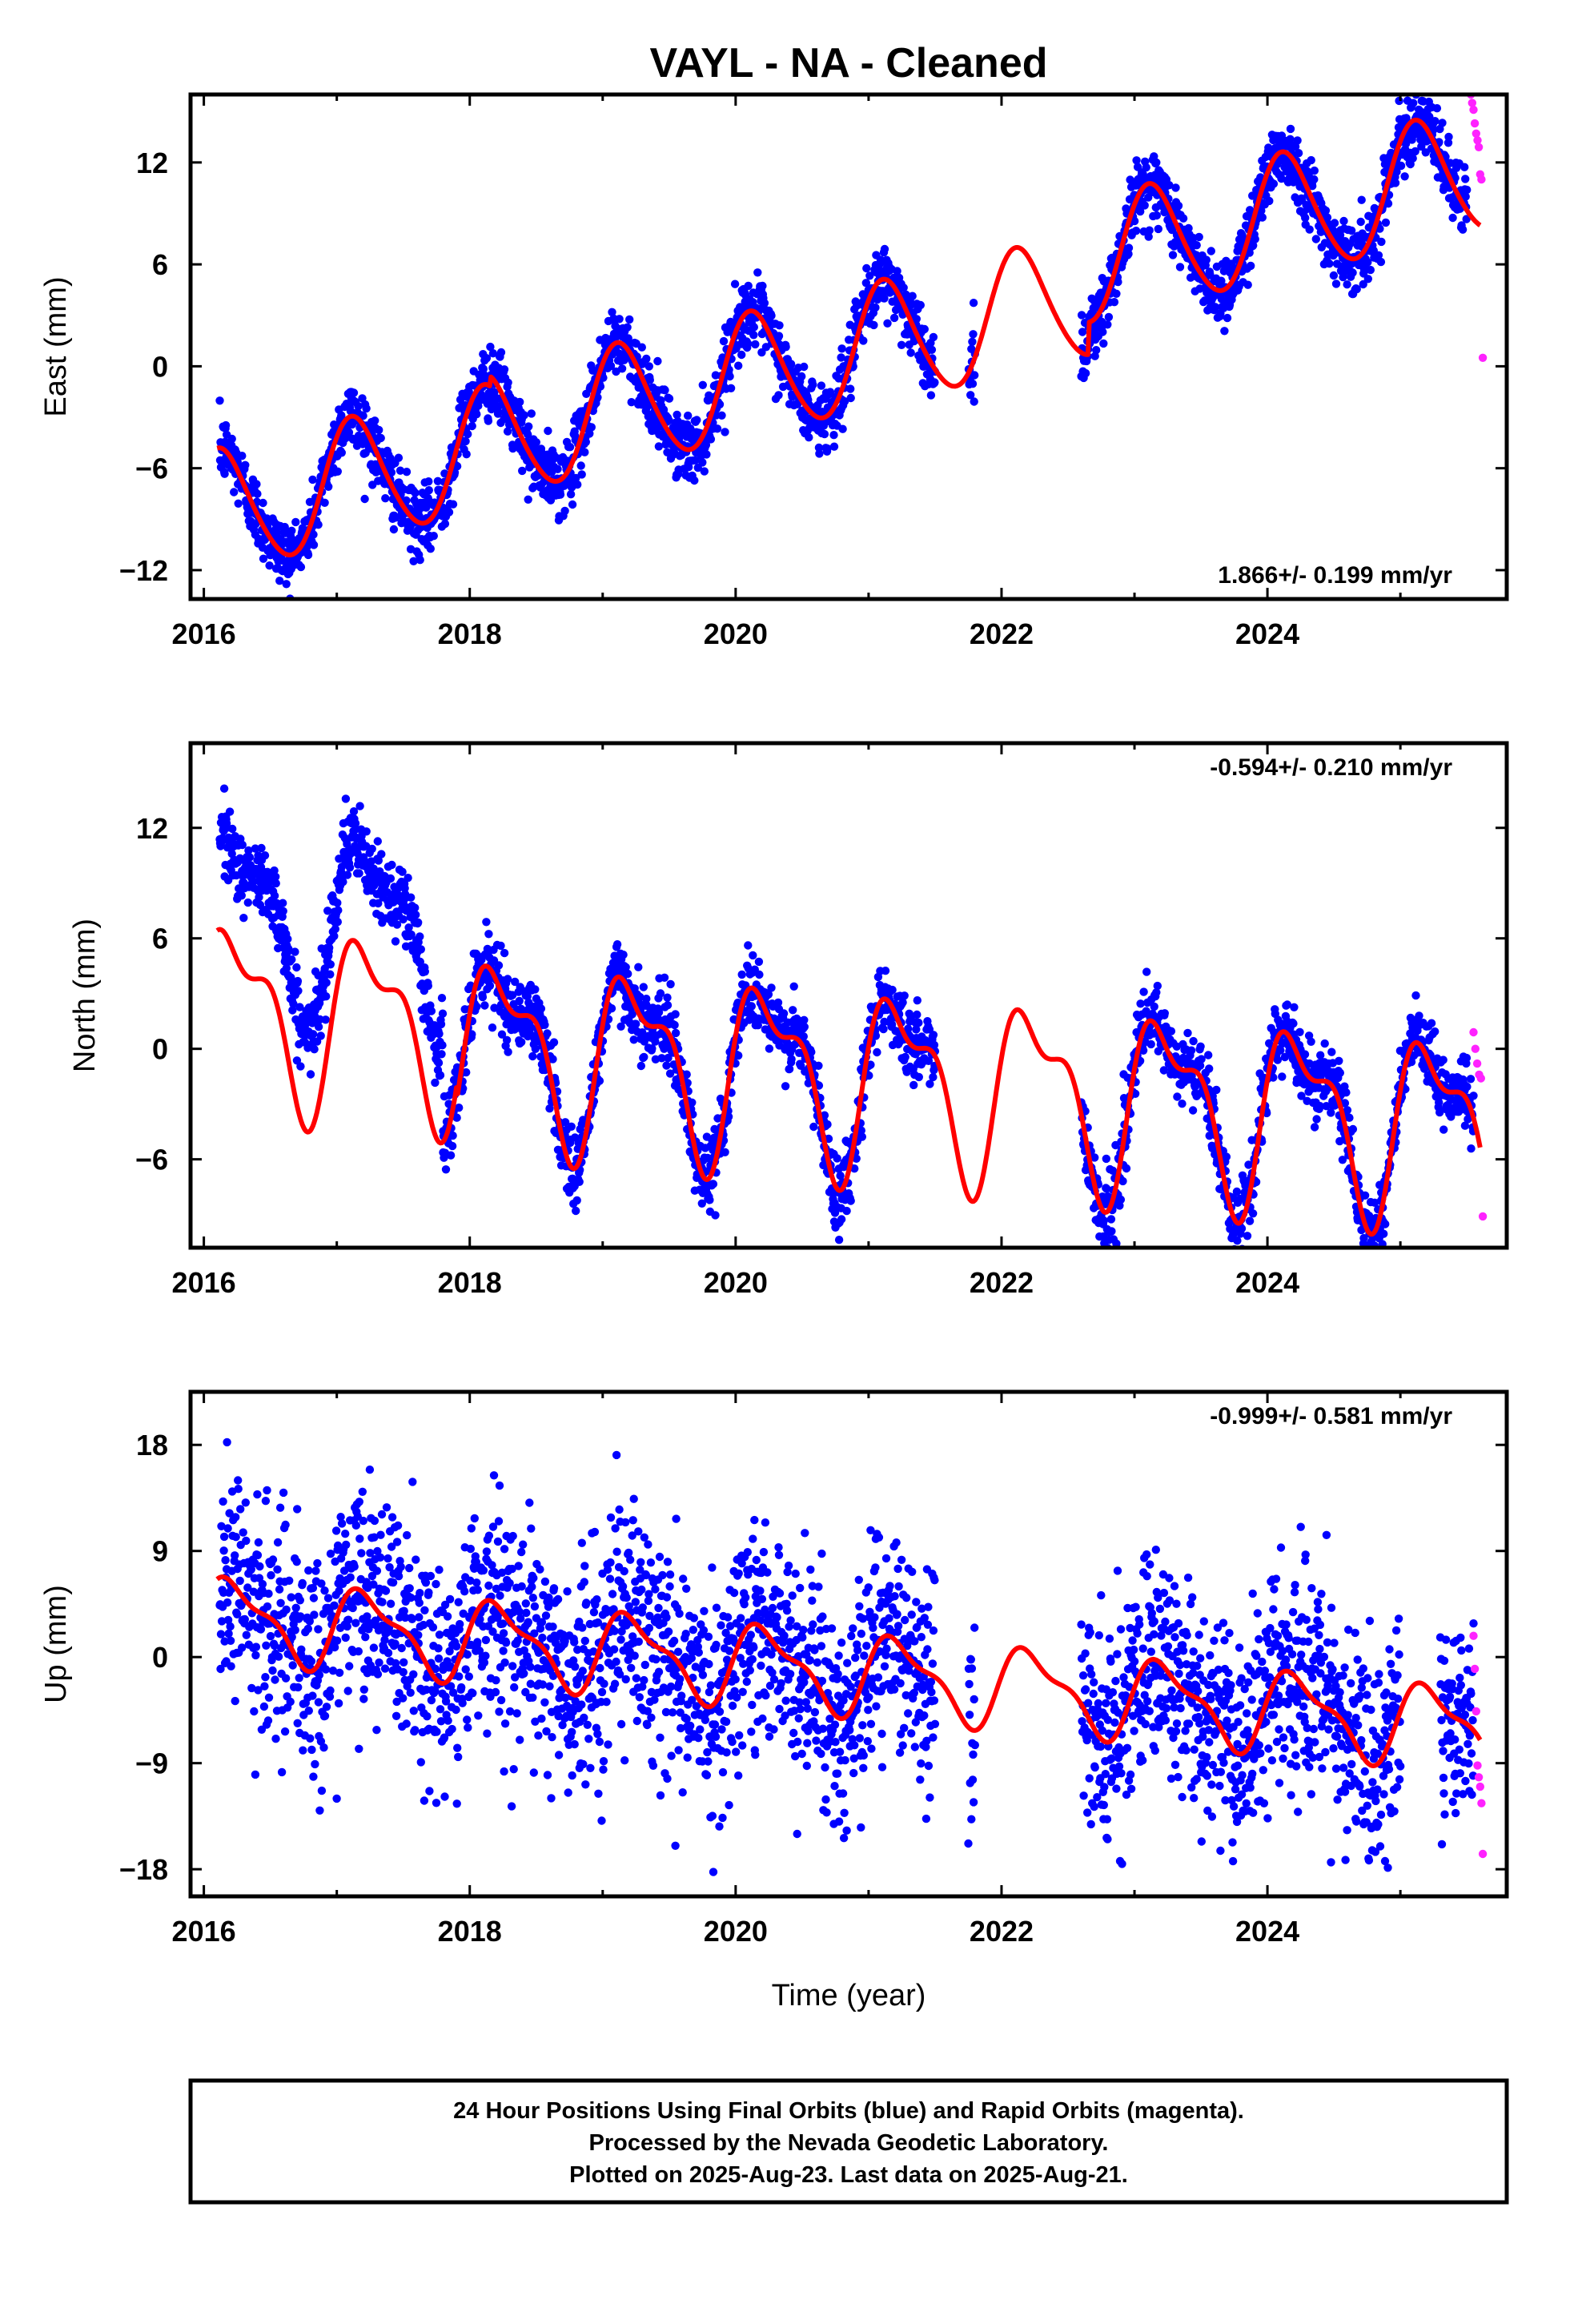 The width and height of the screenshot is (1582, 2324). What do you see at coordinates (204, 633) in the screenshot?
I see `x-tick-label: 2016` at bounding box center [204, 633].